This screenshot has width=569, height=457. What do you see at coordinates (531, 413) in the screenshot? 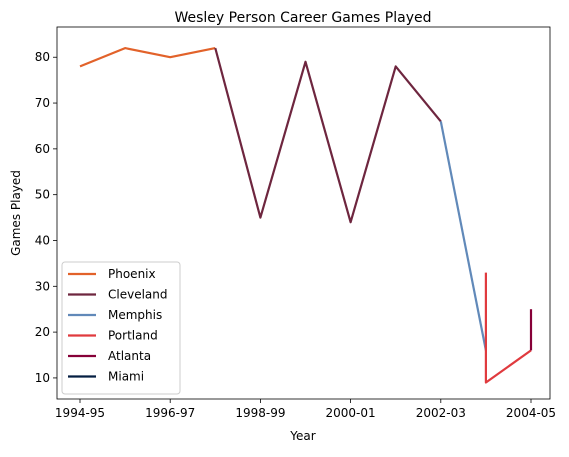
I see `x-tick-label: 2004-05` at bounding box center [531, 413].